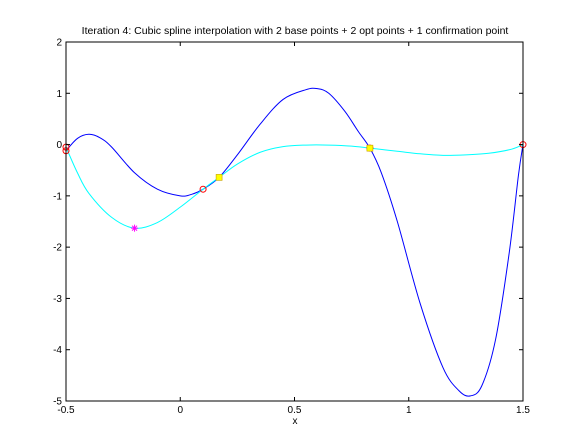 This screenshot has height=442, width=571. Describe the element at coordinates (57, 299) in the screenshot. I see `y-tick-label: -3` at that location.